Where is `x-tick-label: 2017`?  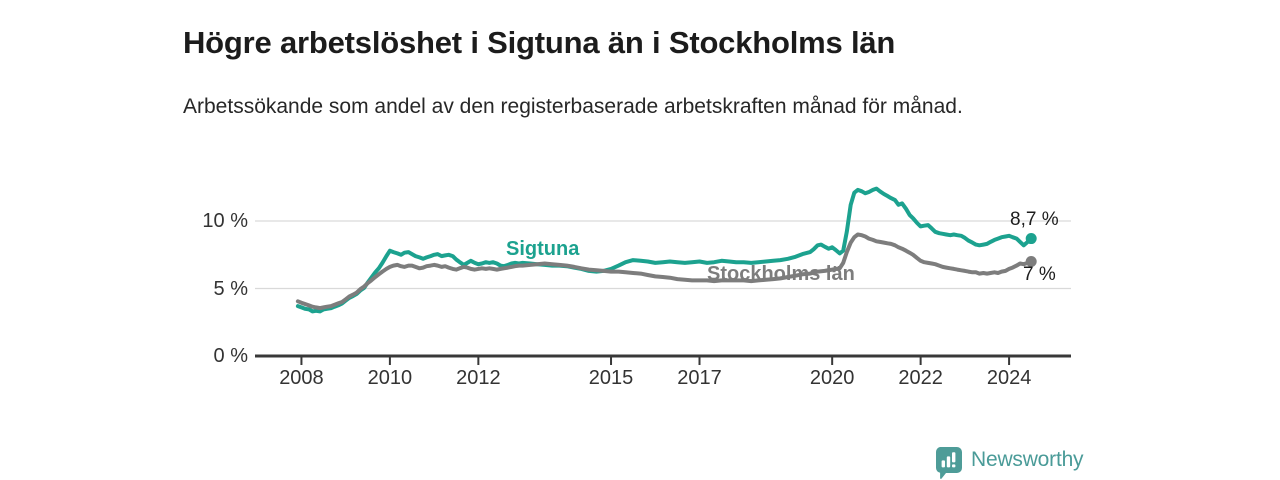 x-tick-label: 2017 is located at coordinates (699, 378).